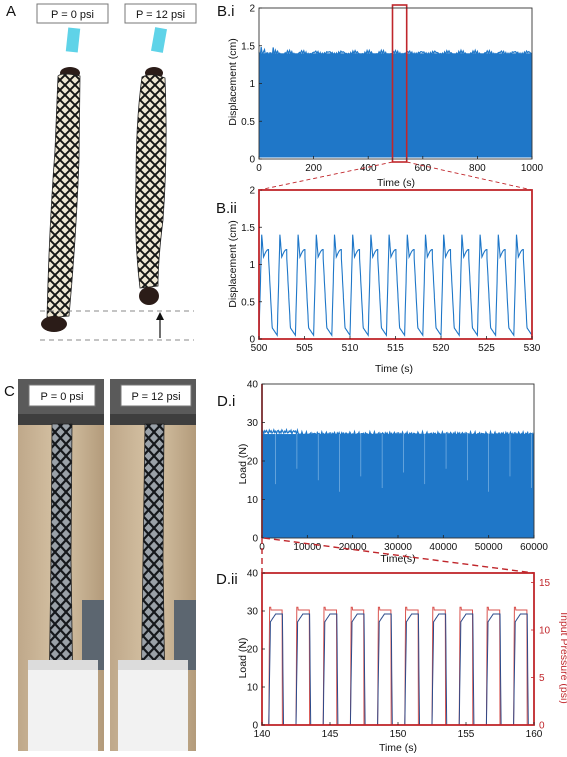 The image size is (567, 757). What do you see at coordinates (227, 579) in the screenshot?
I see `panel-label-d-ii: D.ii` at bounding box center [227, 579].